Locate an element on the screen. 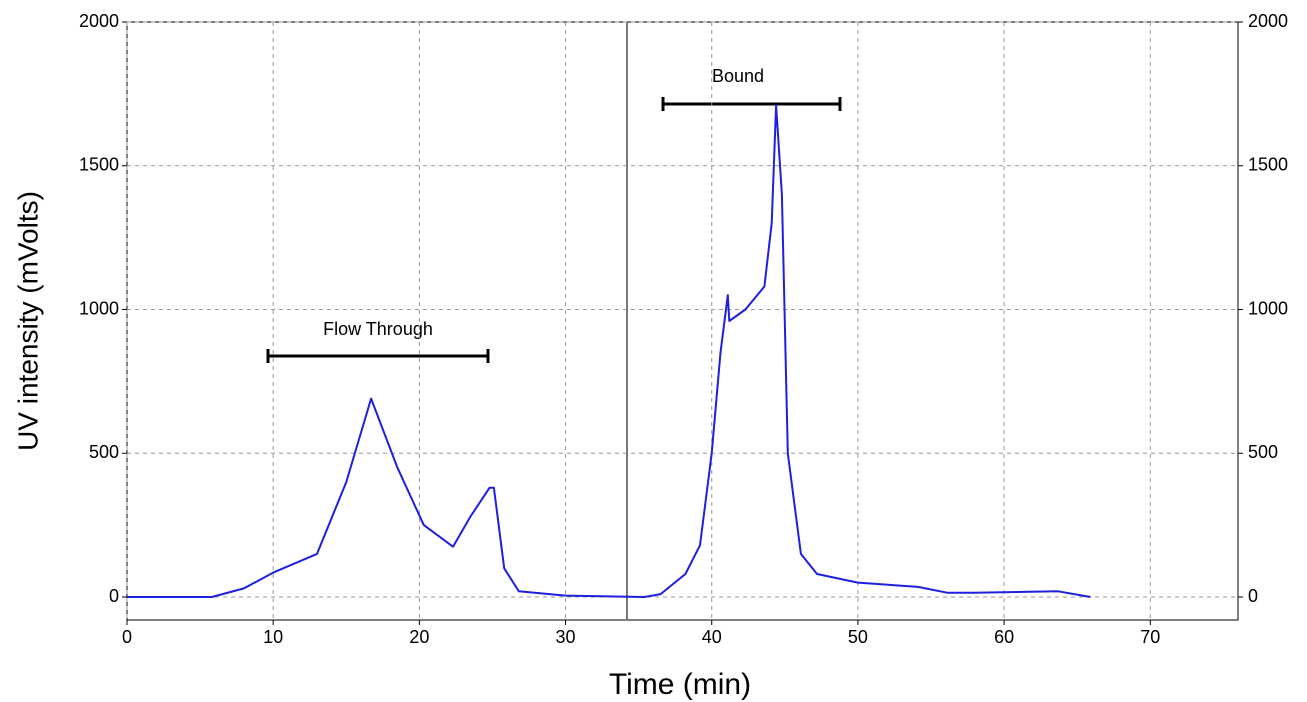 This screenshot has height=702, width=1307. y2-tick-label: 0 is located at coordinates (1253, 596).